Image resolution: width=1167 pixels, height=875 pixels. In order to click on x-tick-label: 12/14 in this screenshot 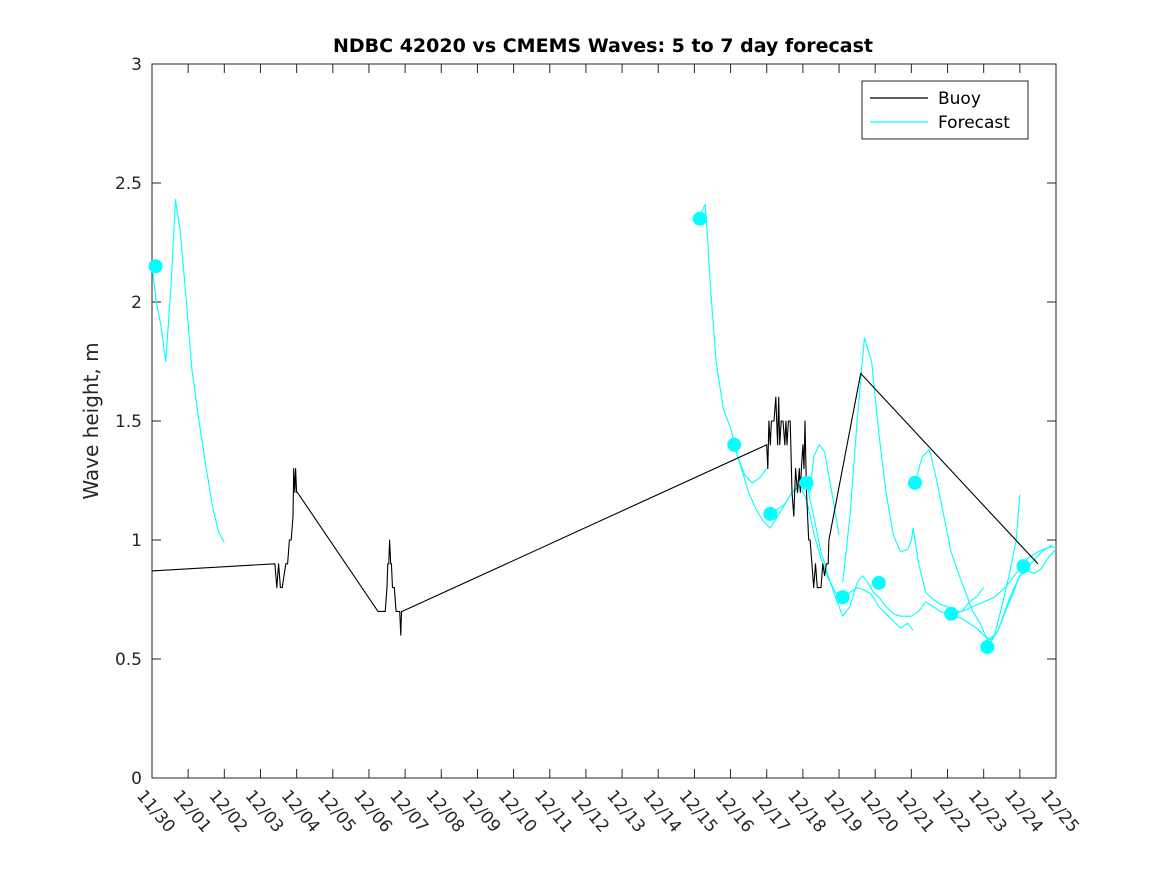, I will do `click(661, 811)`.